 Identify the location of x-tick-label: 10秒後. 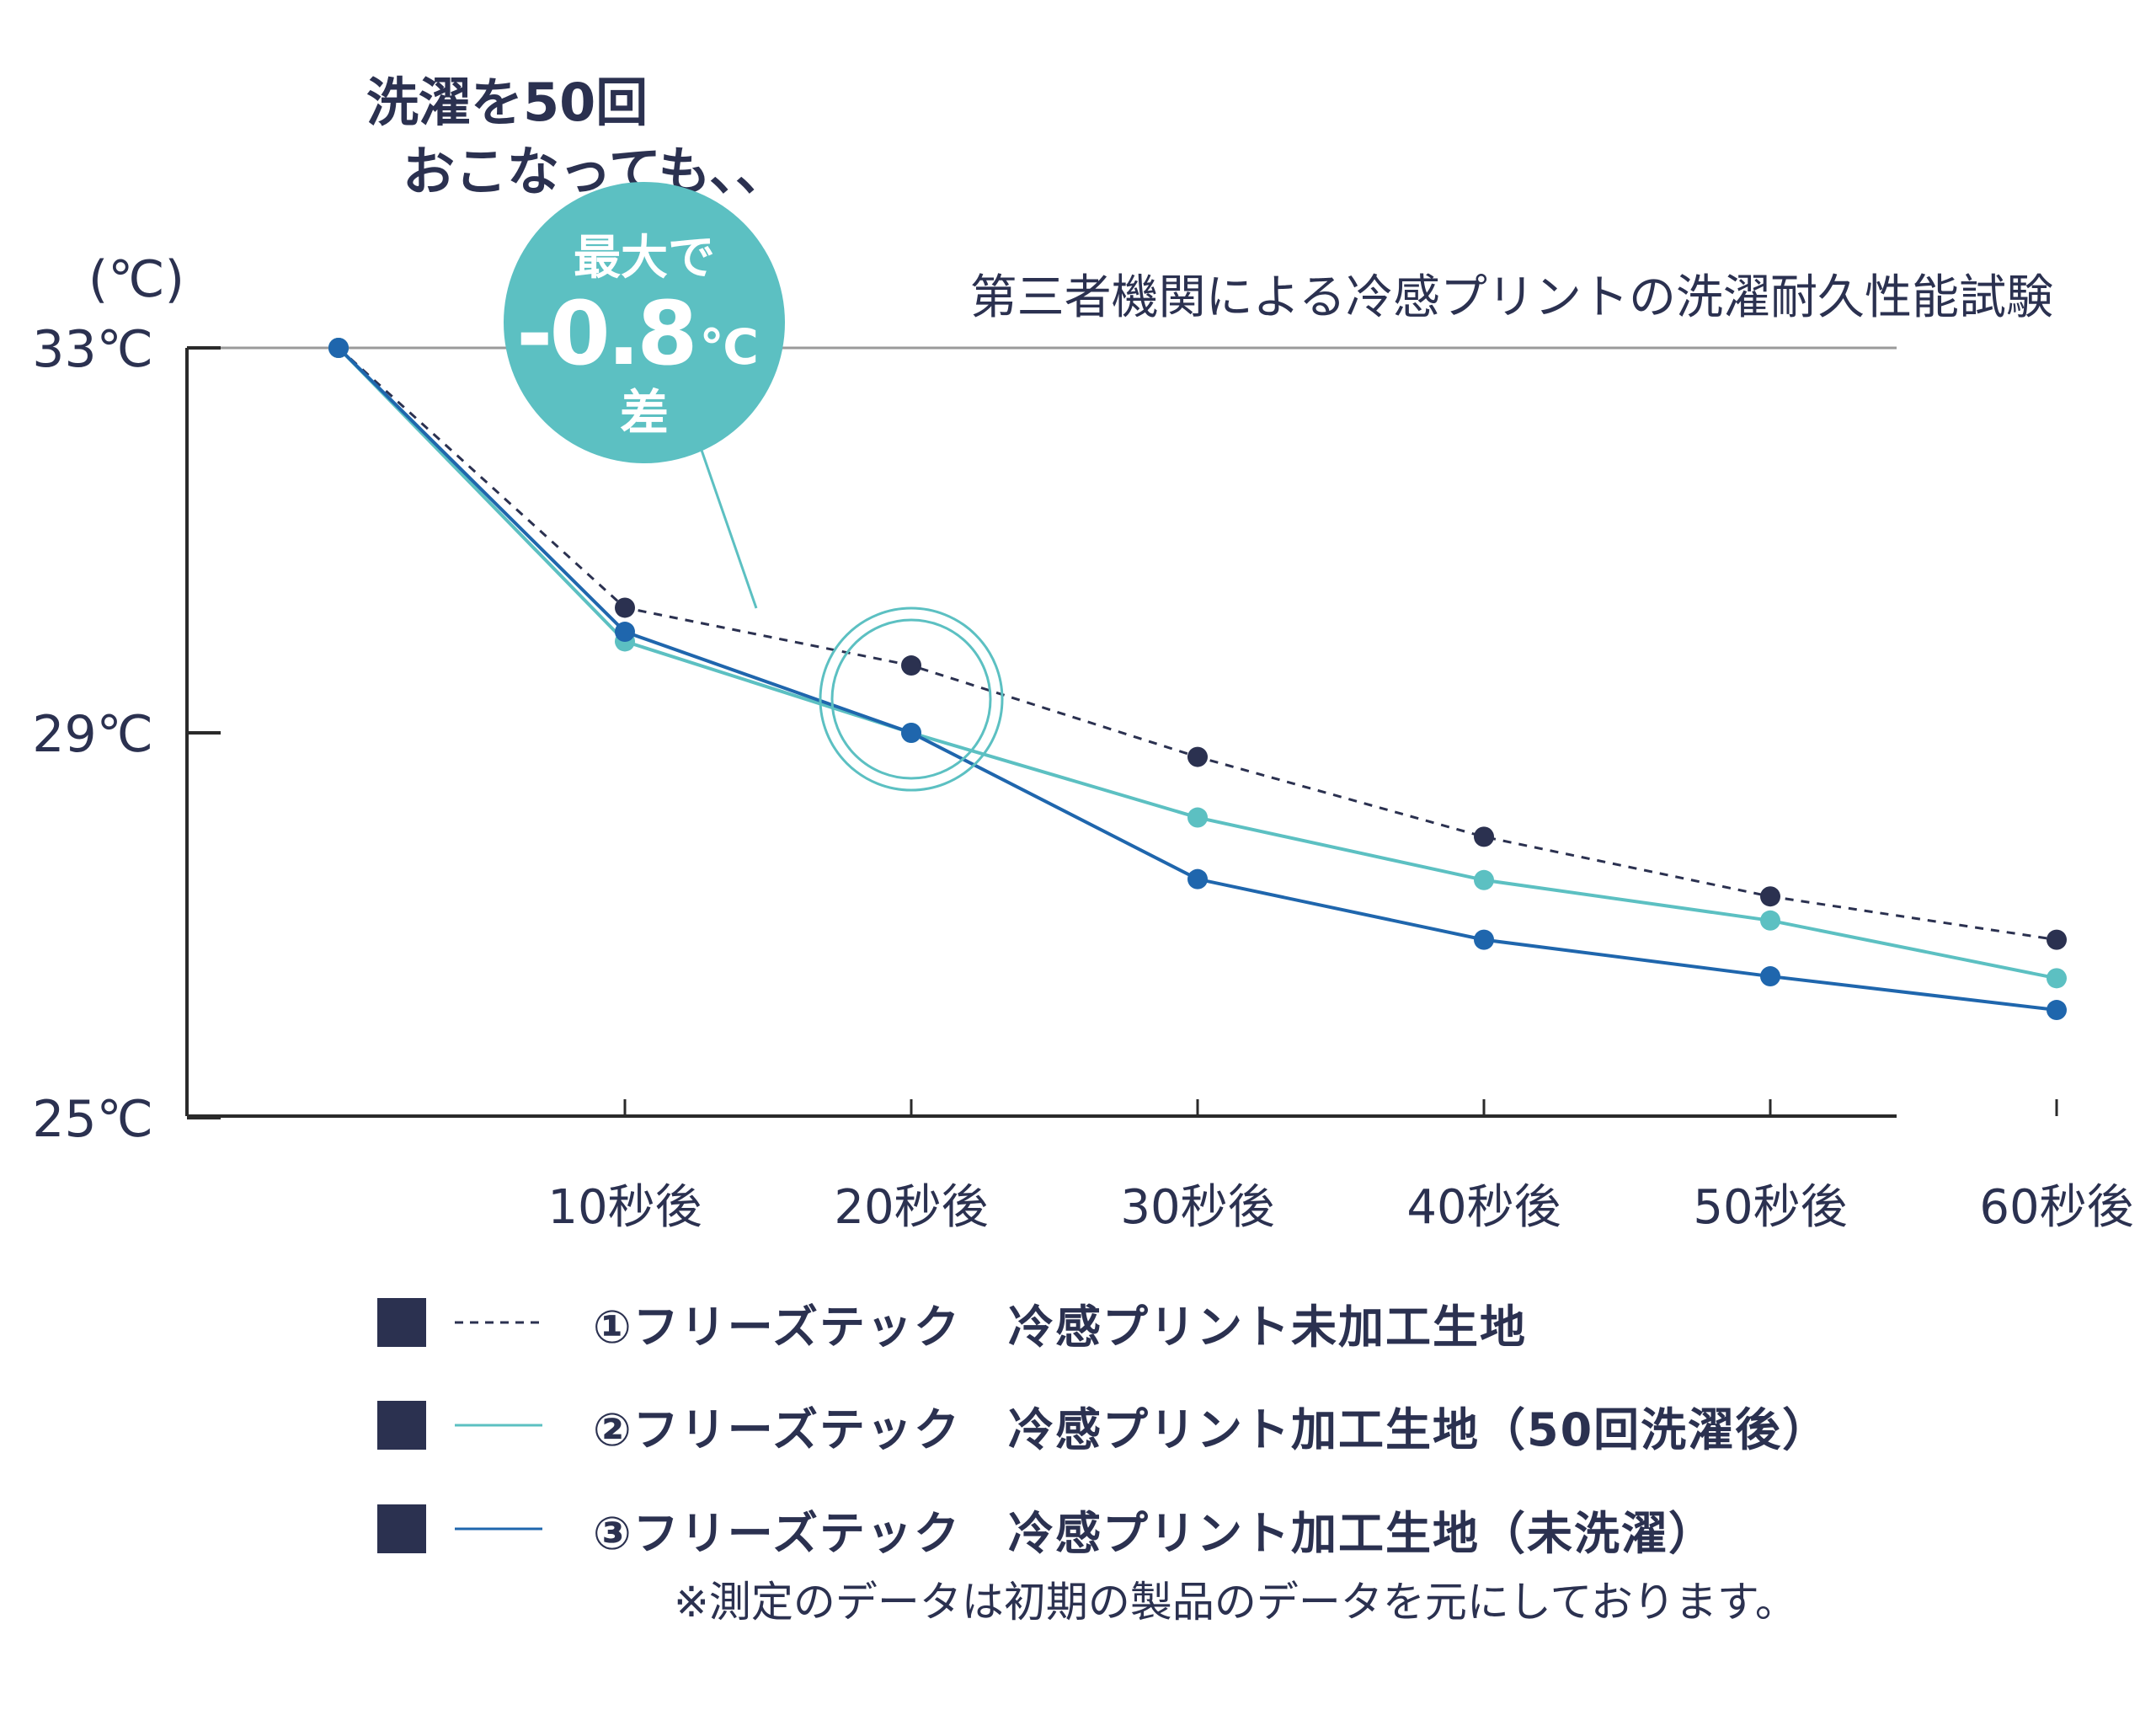
(624, 1207).